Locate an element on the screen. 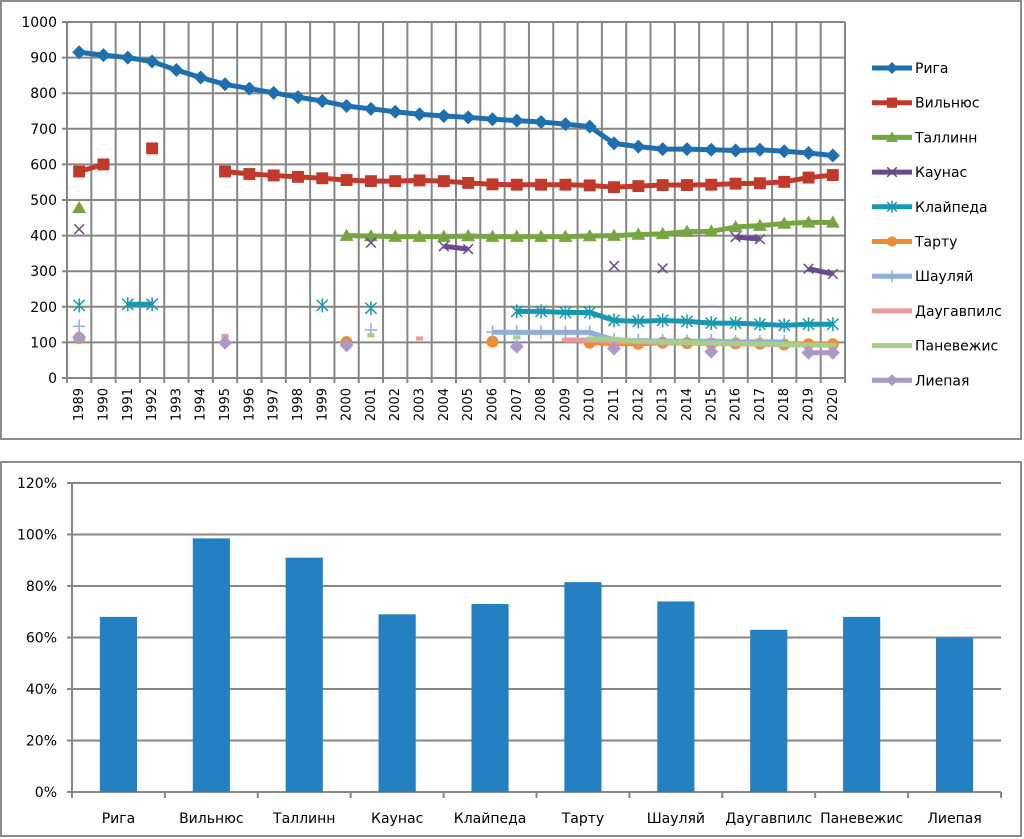  y-axis-labels: 0% 20% 40% 60% 80% 100% 120% is located at coordinates (37, 638).